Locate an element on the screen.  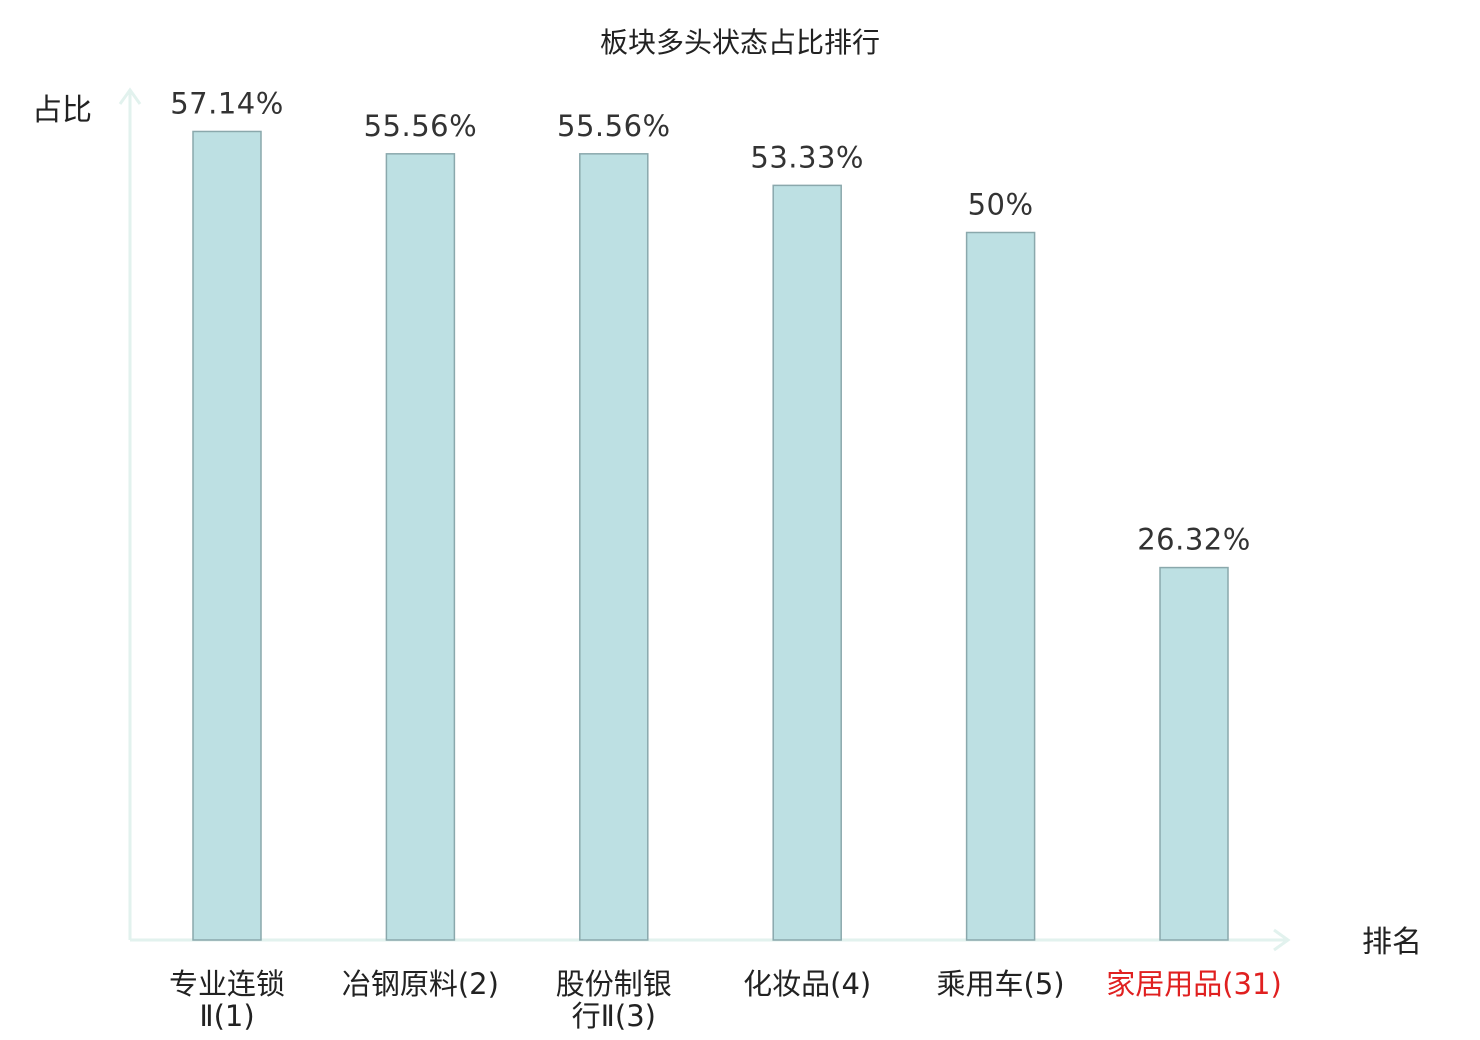
y-axis-label: 占比 is located at coordinates (62, 110).